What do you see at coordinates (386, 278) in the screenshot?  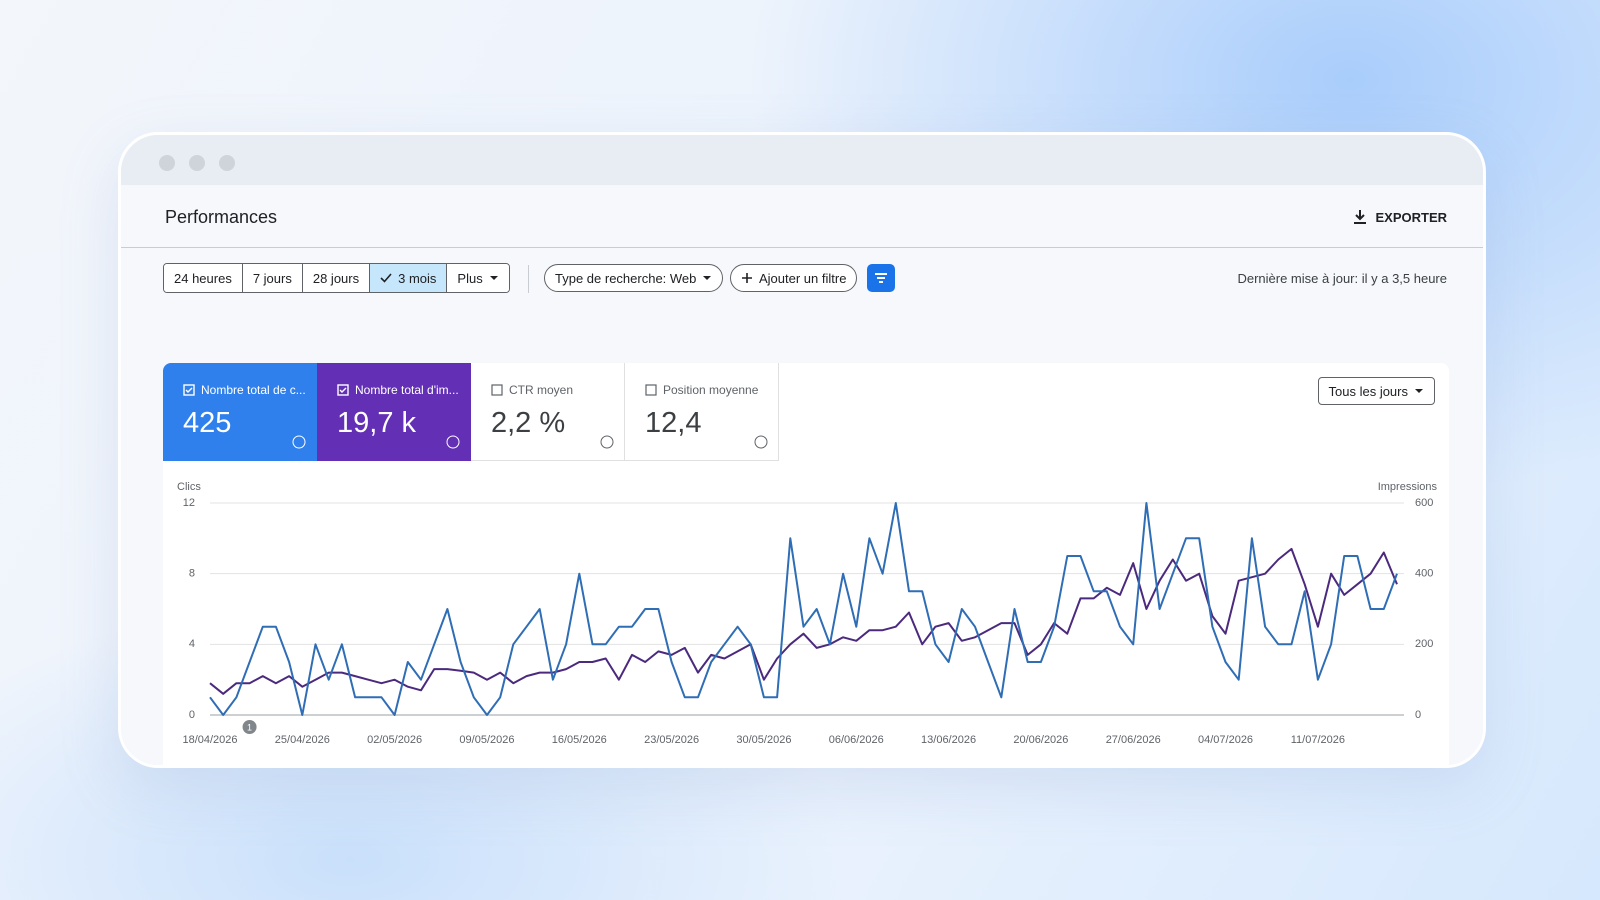 I see `check-icon` at bounding box center [386, 278].